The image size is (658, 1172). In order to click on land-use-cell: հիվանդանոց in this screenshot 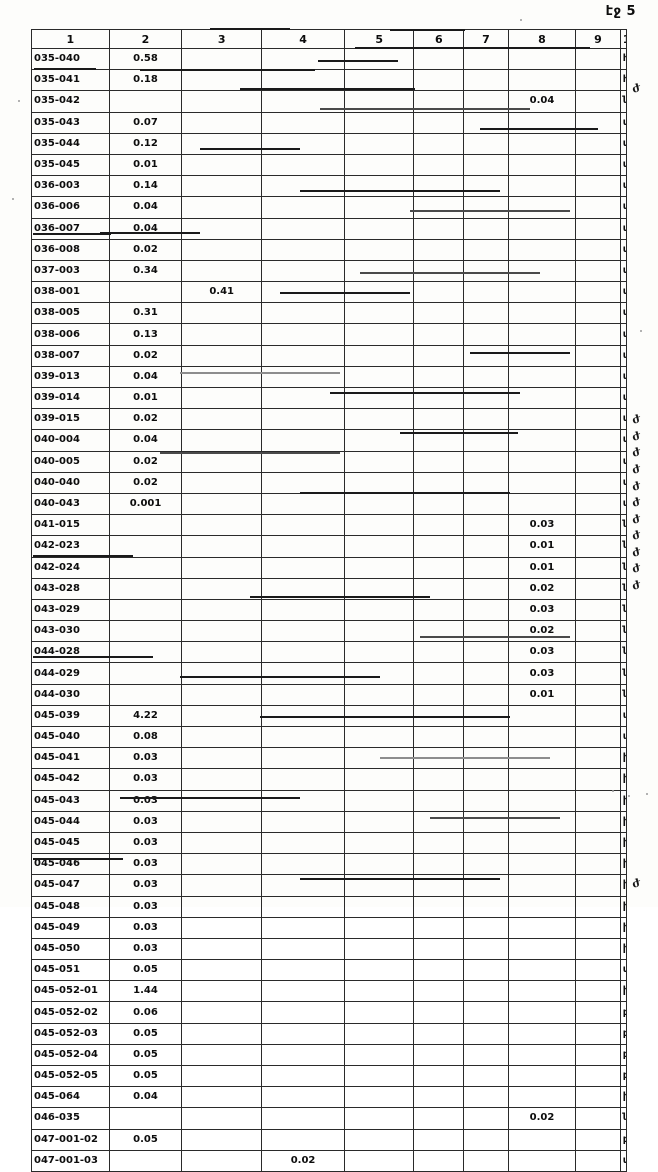, I will do `click(623, 59)`.